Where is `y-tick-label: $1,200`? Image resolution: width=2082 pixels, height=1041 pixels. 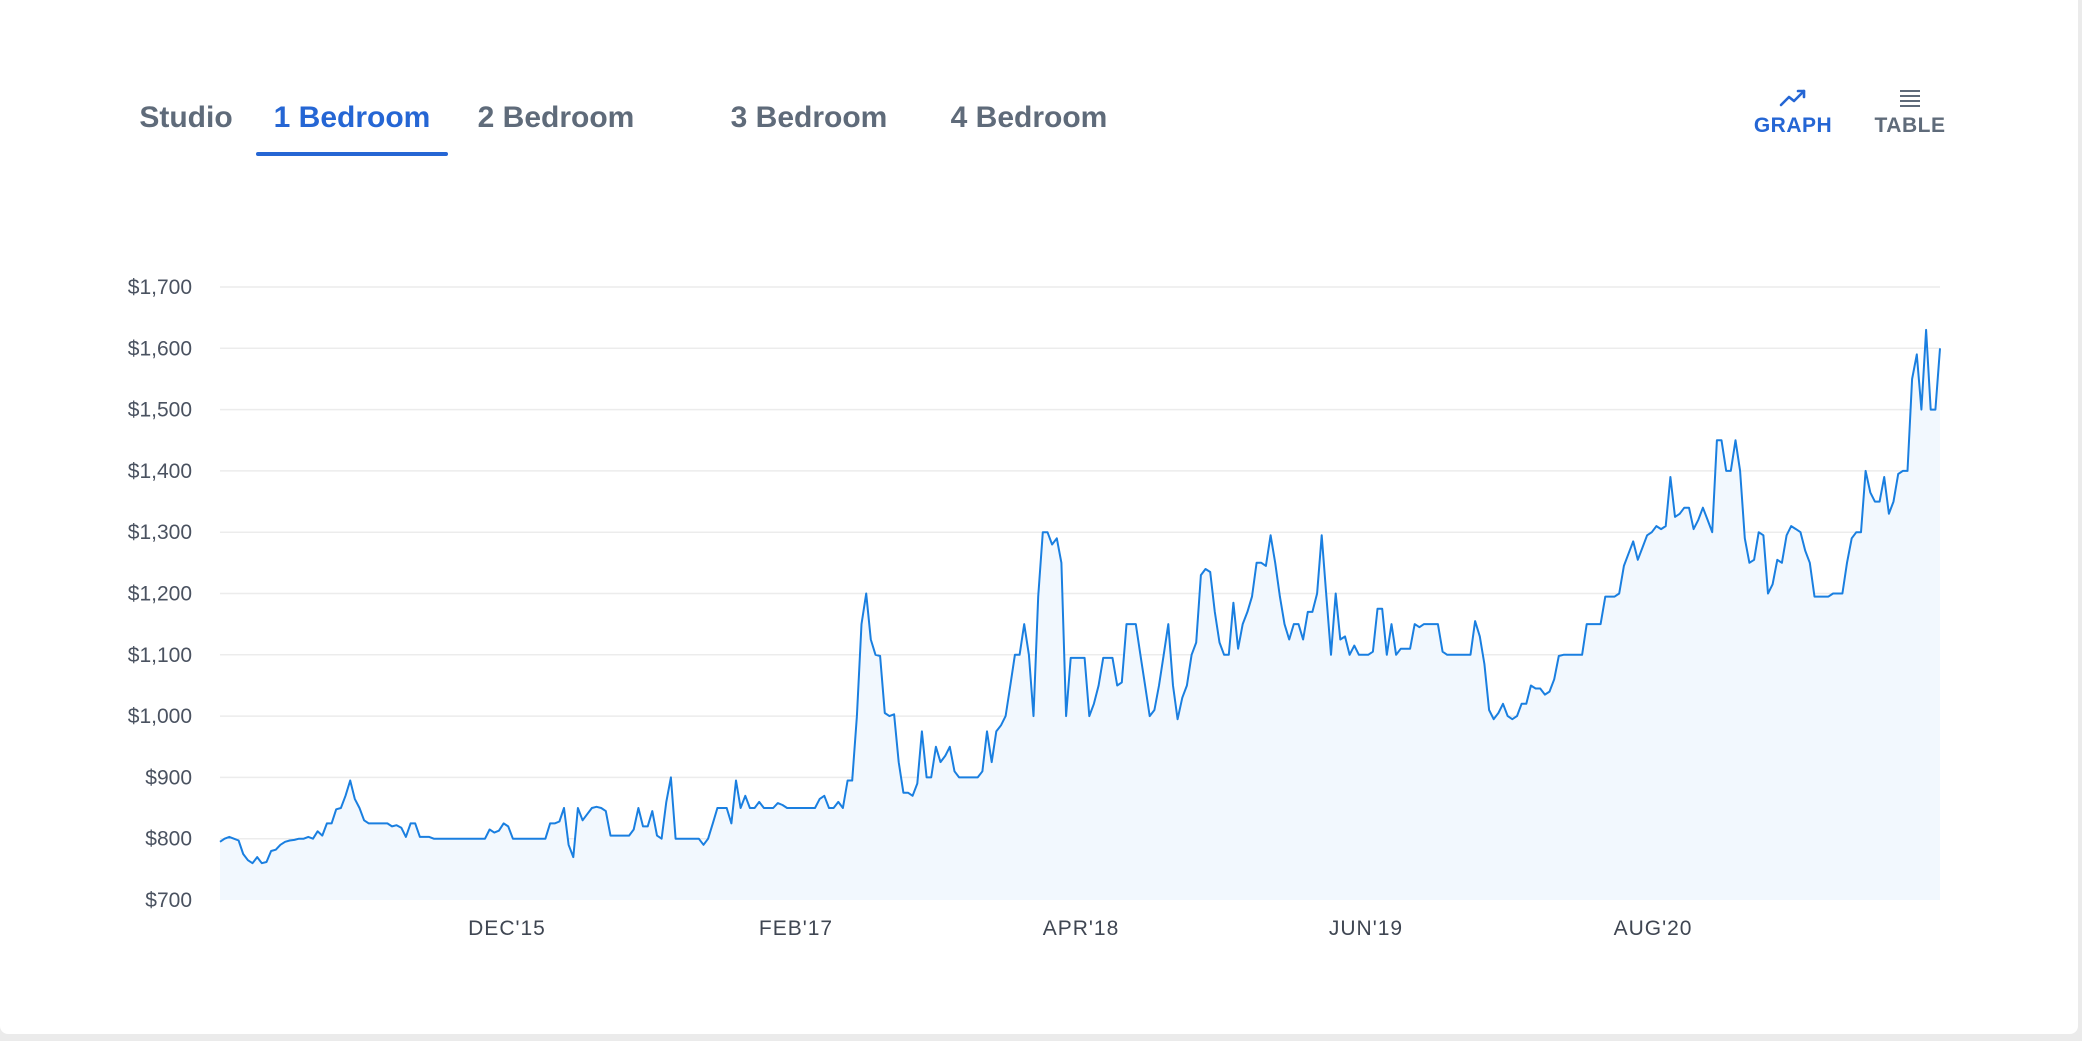
y-tick-label: $1,200 is located at coordinates (160, 594).